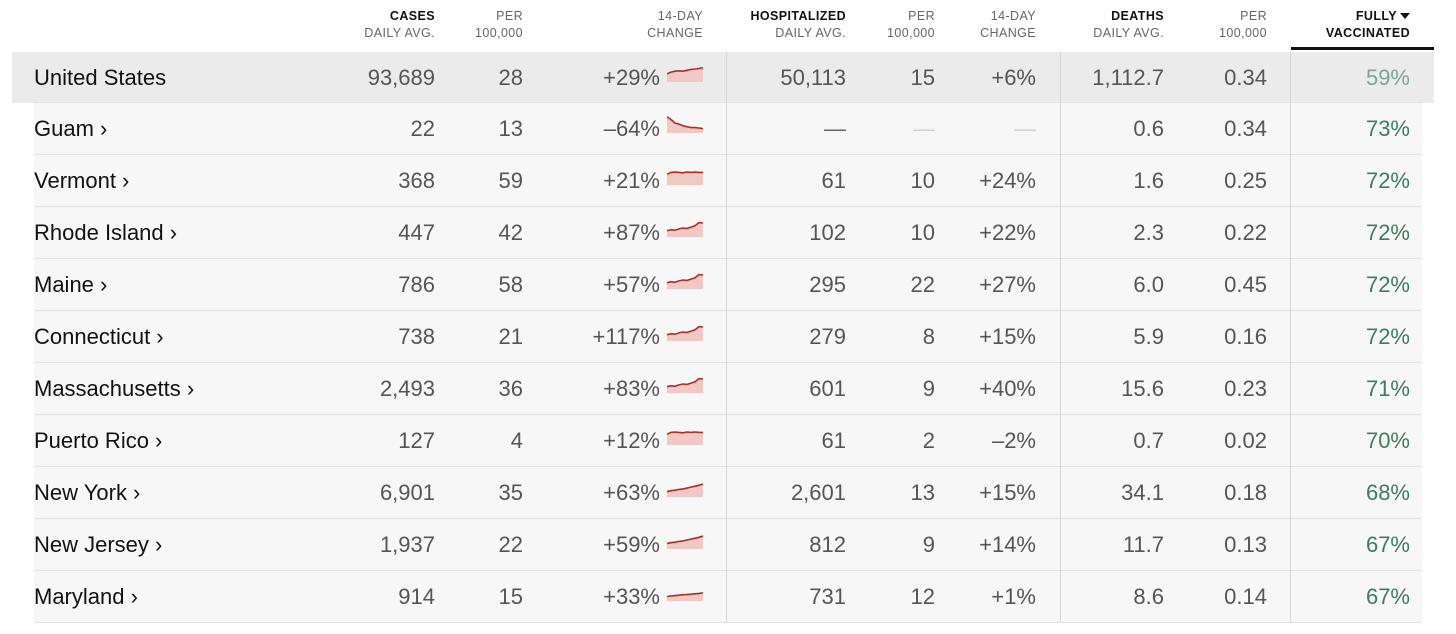 The image size is (1456, 634). I want to click on header-deaths: DEATHS DAILY AVG., so click(1128, 24).